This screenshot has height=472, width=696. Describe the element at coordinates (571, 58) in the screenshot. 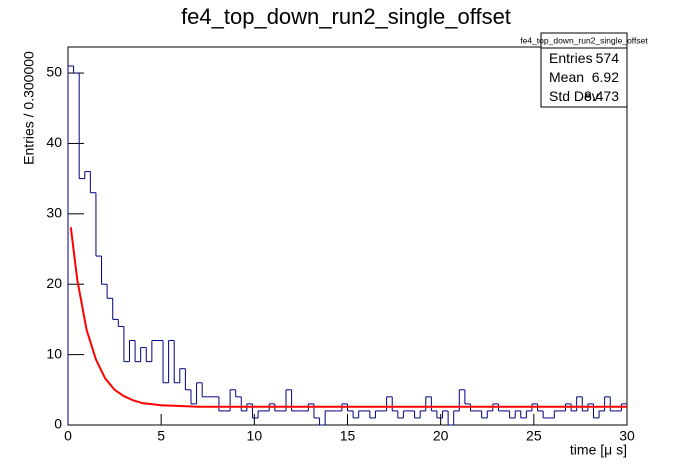

I see `stats-label: Entries` at that location.